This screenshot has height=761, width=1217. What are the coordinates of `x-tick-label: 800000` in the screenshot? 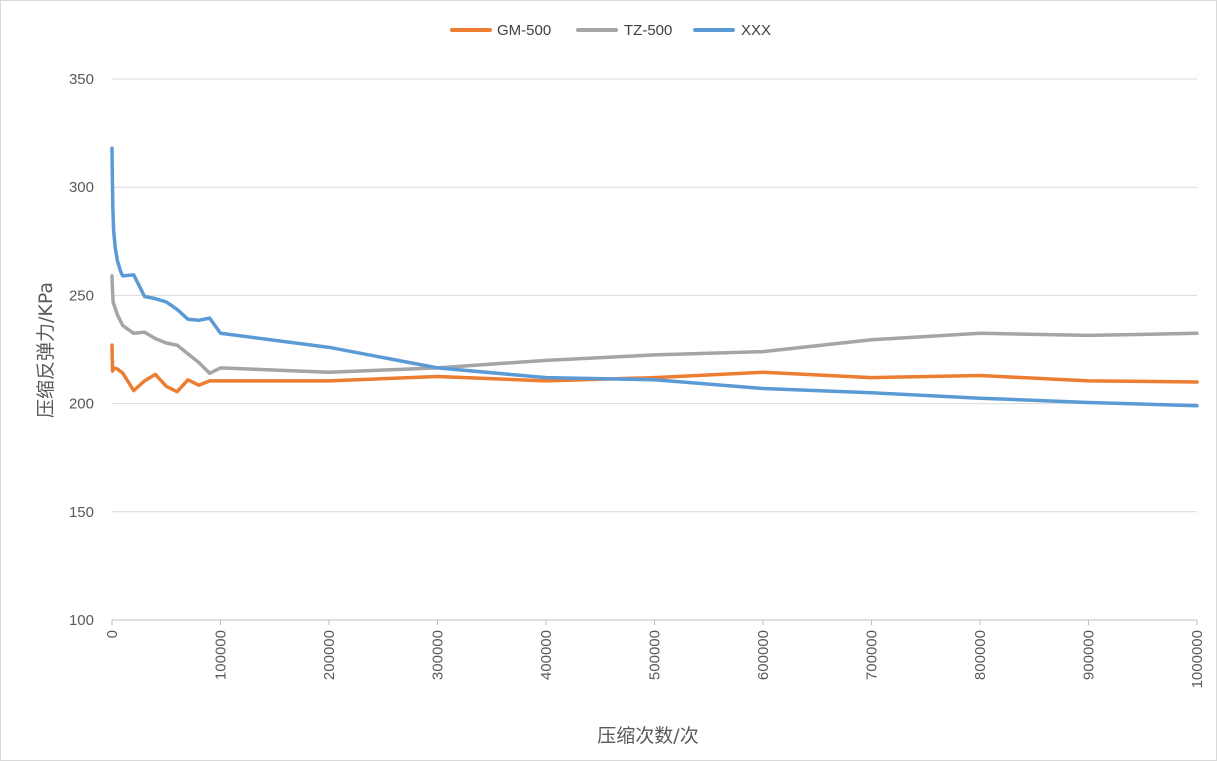 It's located at (980, 655).